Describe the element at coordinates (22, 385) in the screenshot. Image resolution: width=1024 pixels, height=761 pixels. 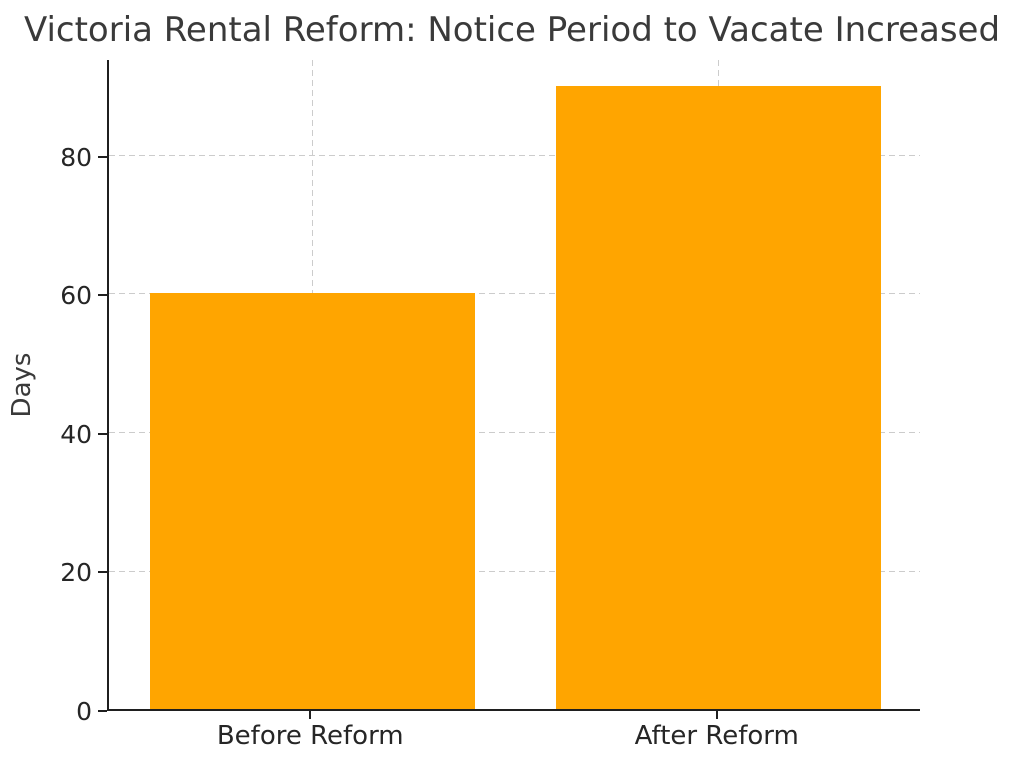
I see `y-axis-label: Days` at that location.